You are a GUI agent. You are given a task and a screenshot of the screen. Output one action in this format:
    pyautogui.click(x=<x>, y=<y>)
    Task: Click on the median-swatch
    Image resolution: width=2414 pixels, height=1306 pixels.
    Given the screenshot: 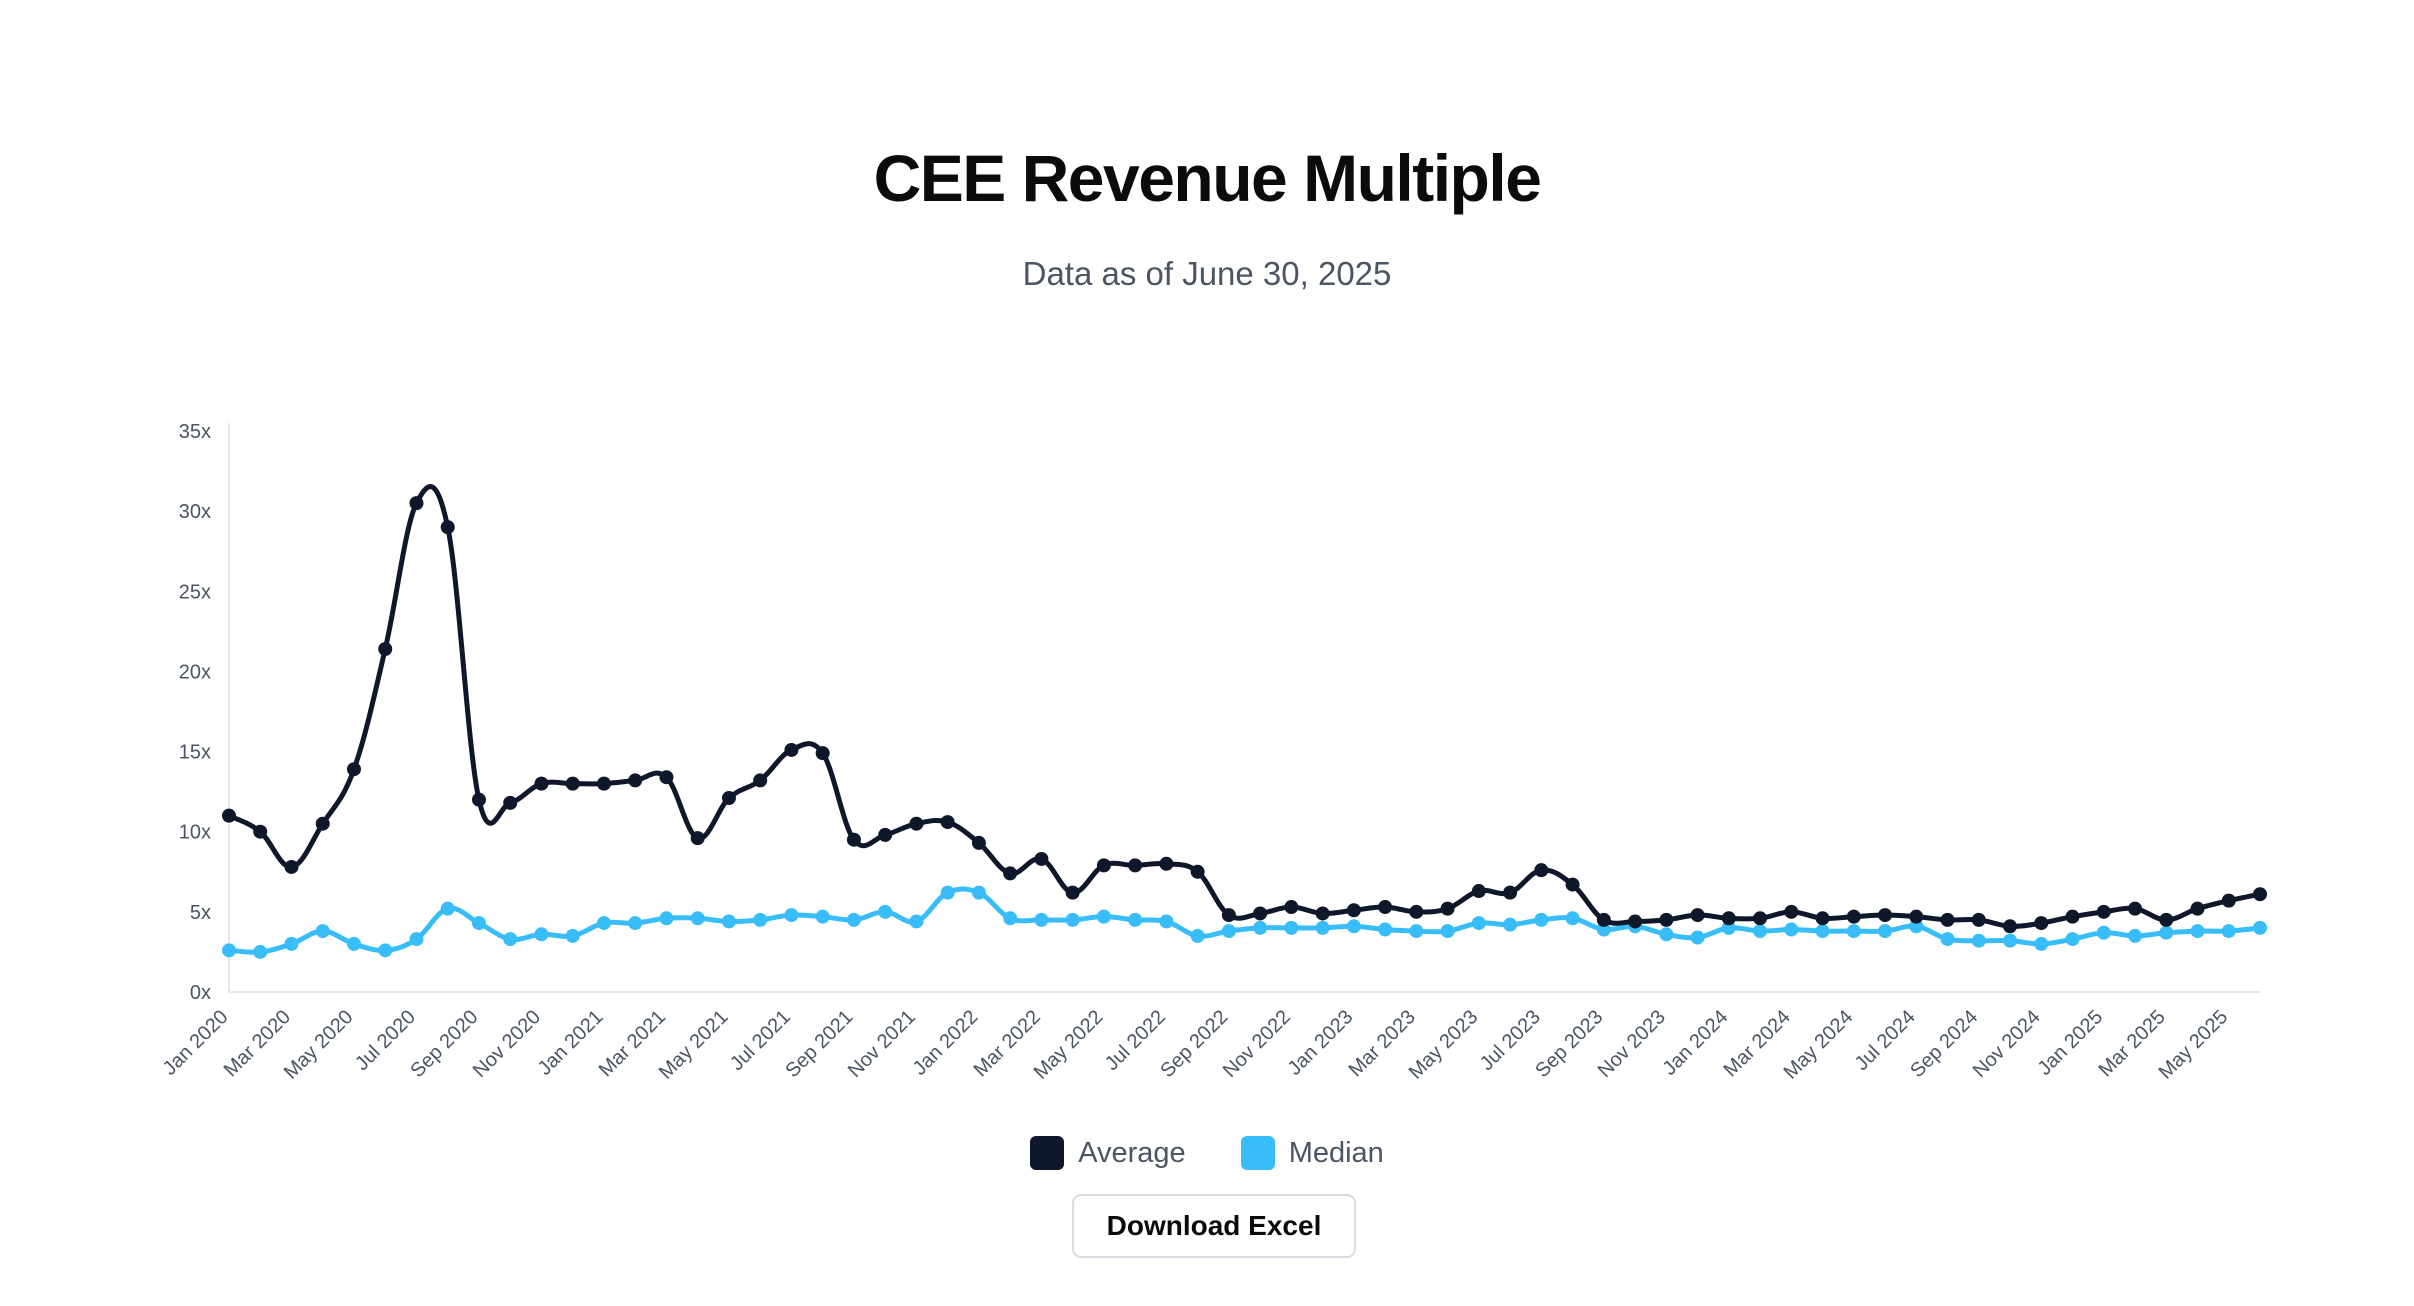 What is the action you would take?
    pyautogui.click(x=1257, y=1153)
    